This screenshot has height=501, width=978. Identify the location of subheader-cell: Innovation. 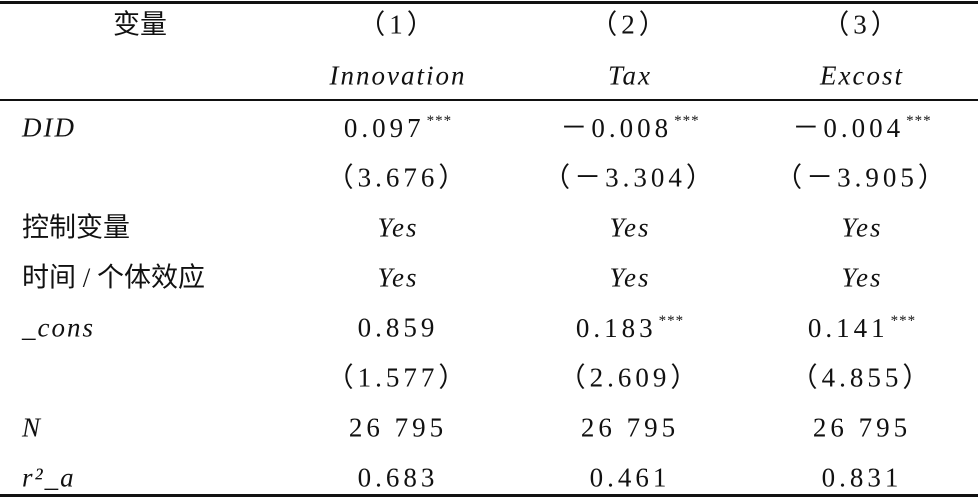
(398, 75).